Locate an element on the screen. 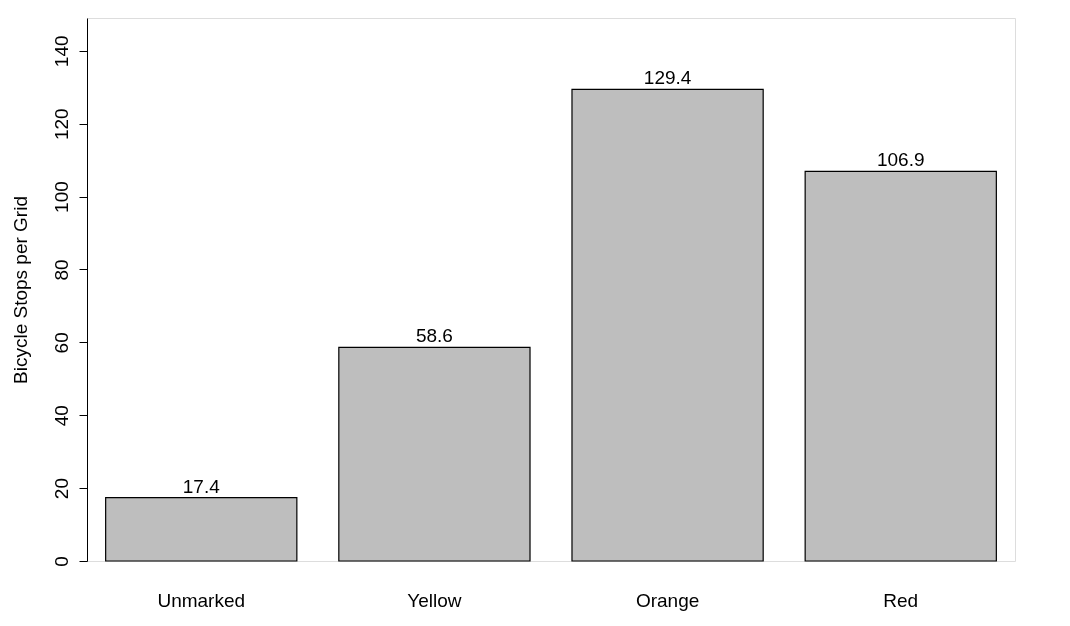 The height and width of the screenshot is (626, 1070). data-label: 106.9 is located at coordinates (900, 160).